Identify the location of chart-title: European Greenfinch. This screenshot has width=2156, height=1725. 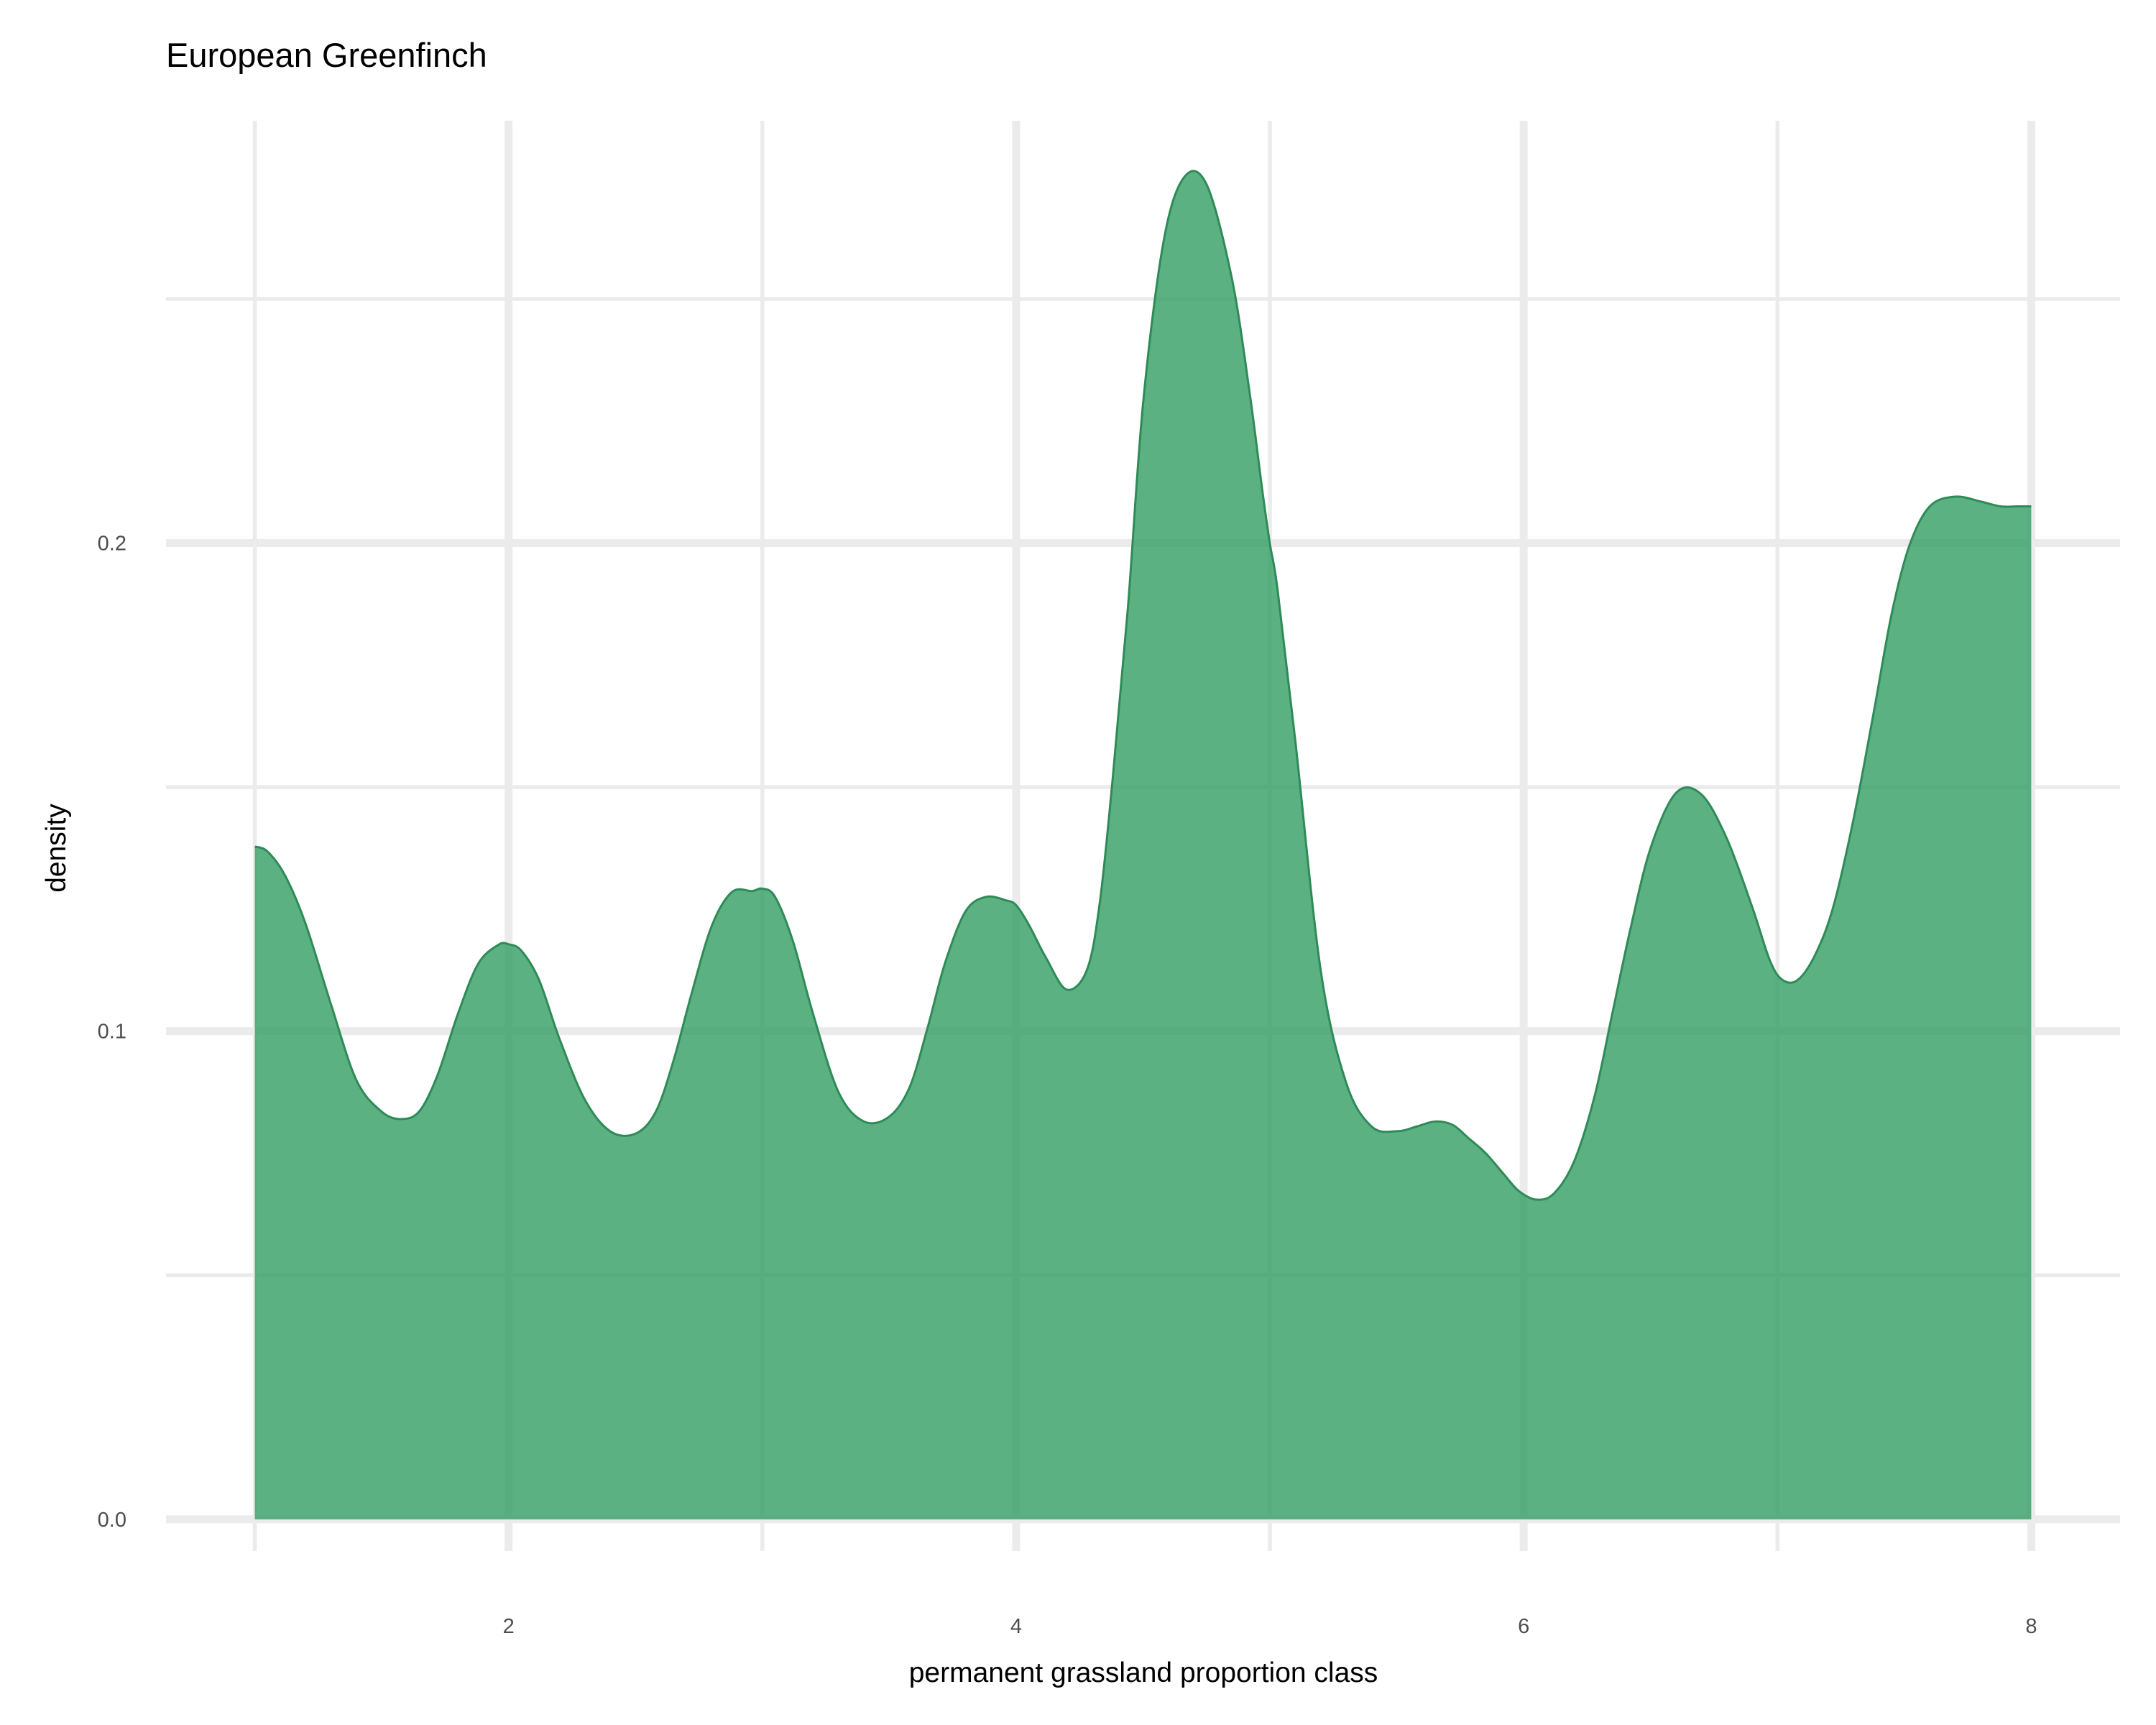
(326, 55).